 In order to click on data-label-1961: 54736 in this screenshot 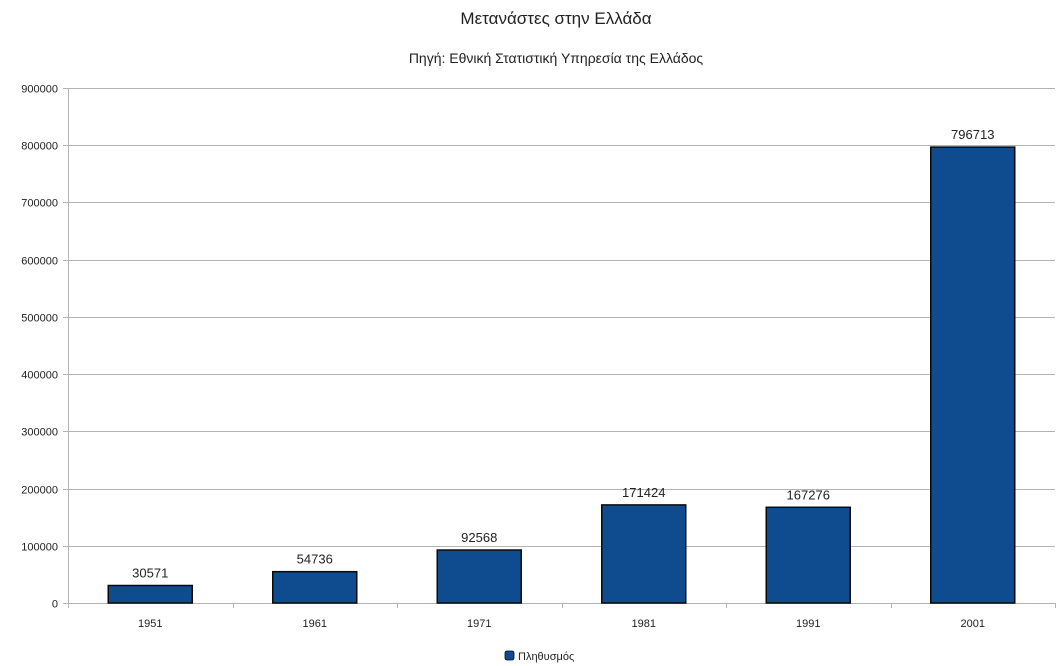, I will do `click(315, 559)`.